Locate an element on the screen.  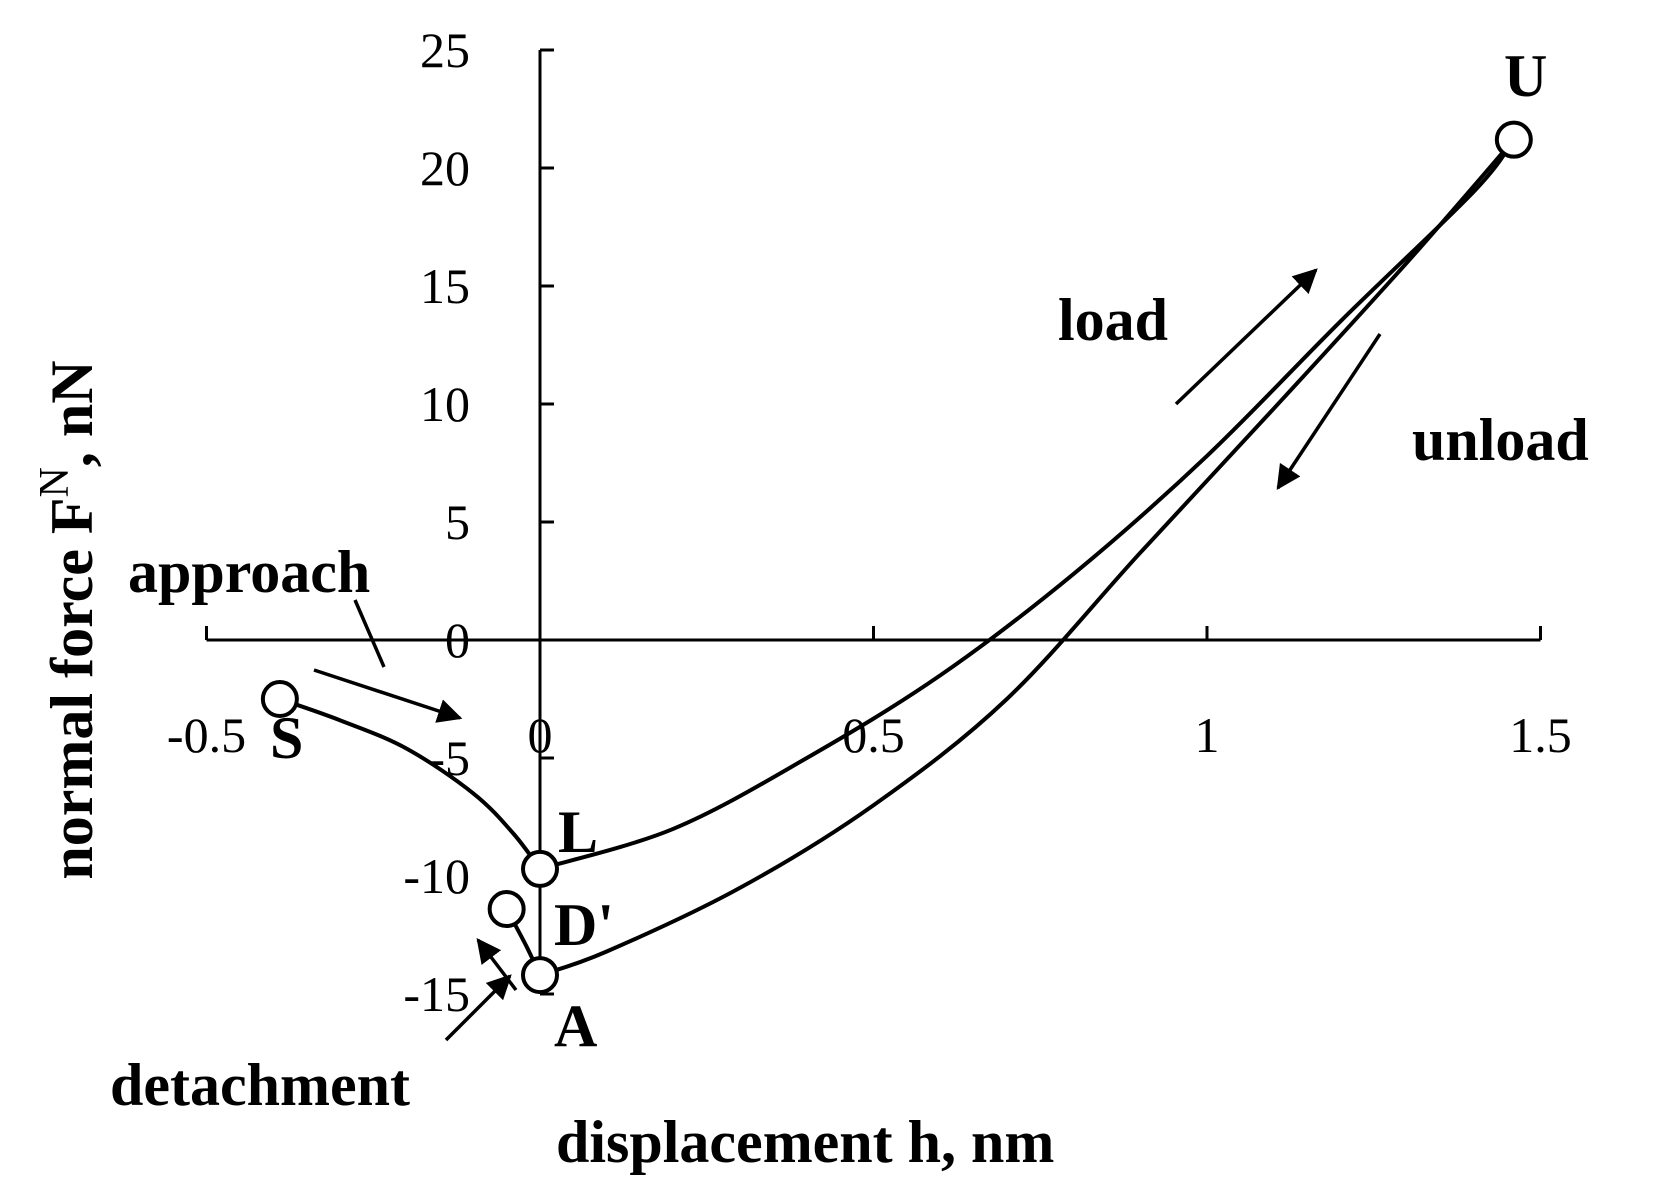
unload-arrow is located at coordinates (1329, 412).